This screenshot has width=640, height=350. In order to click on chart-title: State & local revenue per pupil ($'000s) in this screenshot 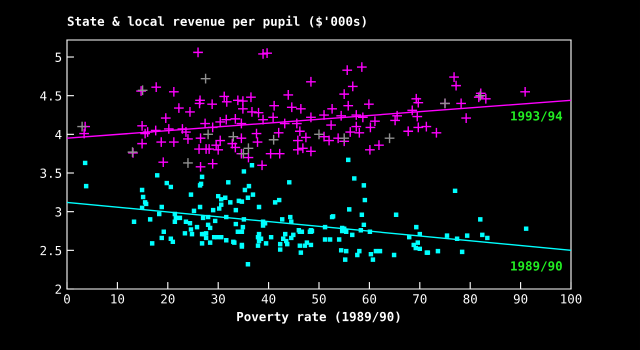, I will do `click(217, 22)`.